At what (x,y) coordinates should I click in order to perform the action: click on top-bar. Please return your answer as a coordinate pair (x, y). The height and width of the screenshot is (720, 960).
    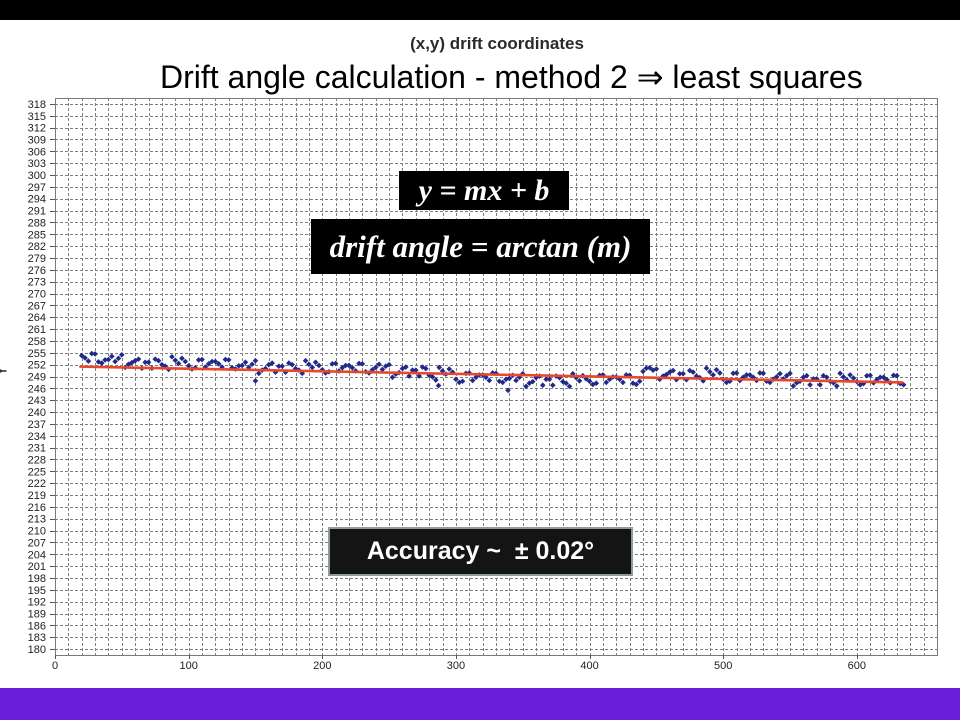
    Looking at the image, I should click on (480, 10).